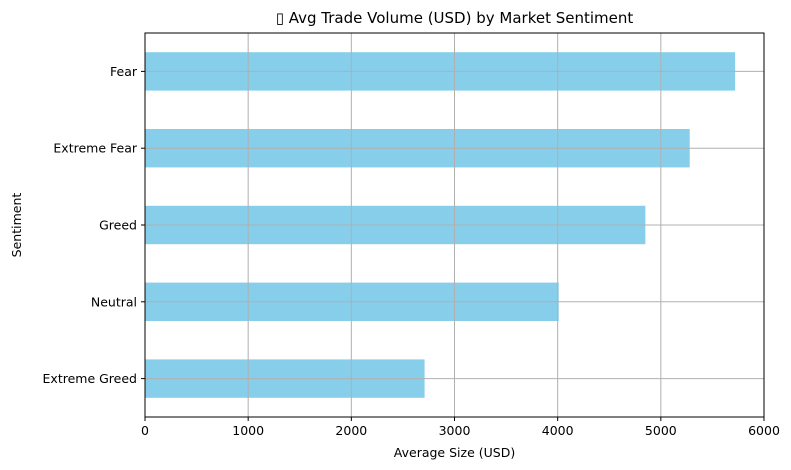 The image size is (791, 470). I want to click on x-tick-label: 2000, so click(351, 430).